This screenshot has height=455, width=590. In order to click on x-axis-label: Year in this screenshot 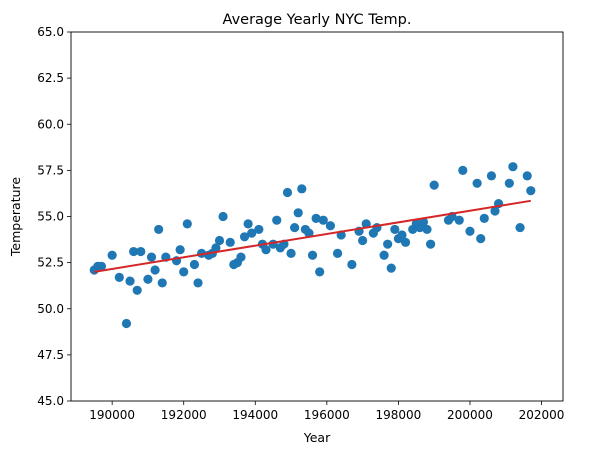, I will do `click(317, 437)`.